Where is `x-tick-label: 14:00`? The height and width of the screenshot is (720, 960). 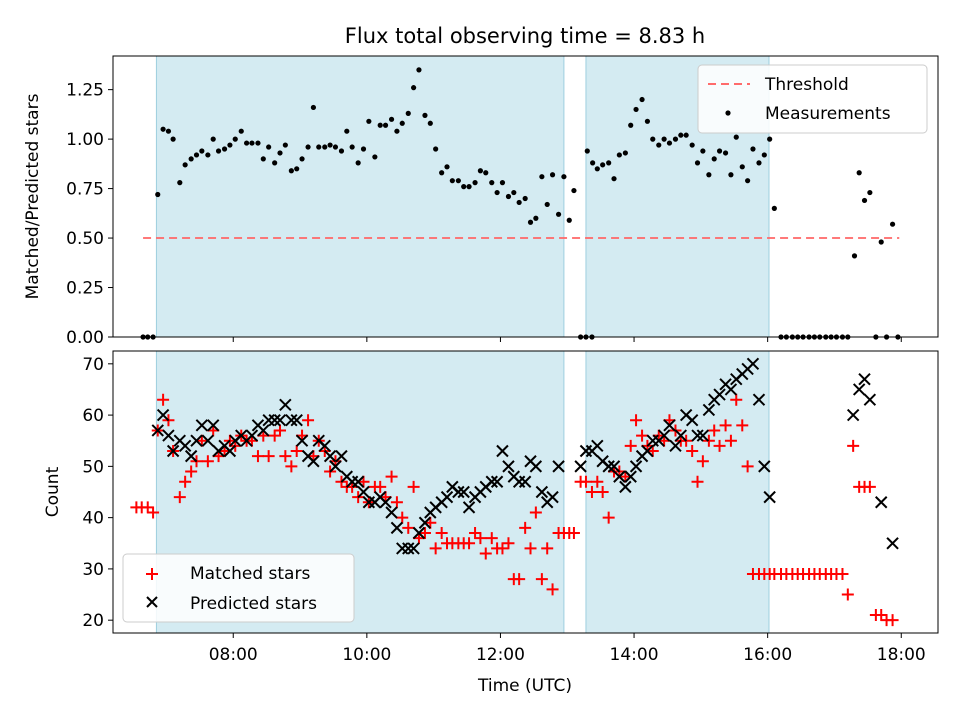 x-tick-label: 14:00 is located at coordinates (634, 655).